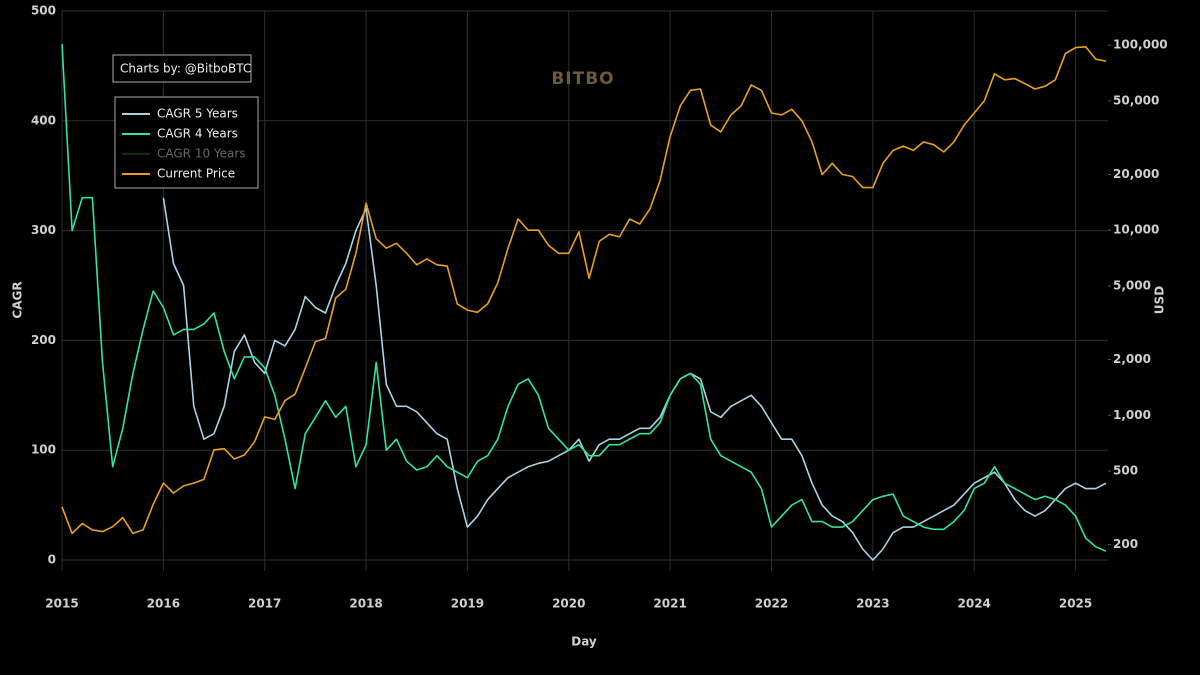  What do you see at coordinates (43, 340) in the screenshot?
I see `y-tick-label: 200` at bounding box center [43, 340].